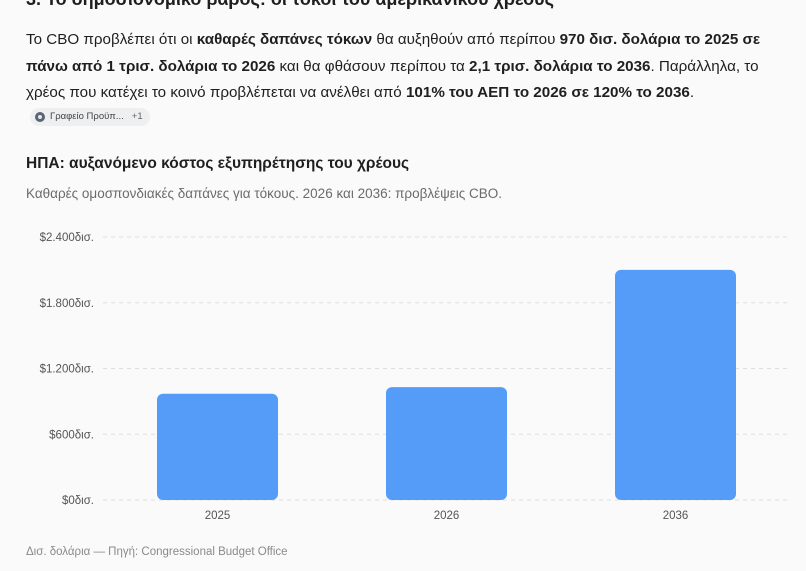 The image size is (806, 571). I want to click on y-tick-label: $1.800δισ., so click(67, 304).